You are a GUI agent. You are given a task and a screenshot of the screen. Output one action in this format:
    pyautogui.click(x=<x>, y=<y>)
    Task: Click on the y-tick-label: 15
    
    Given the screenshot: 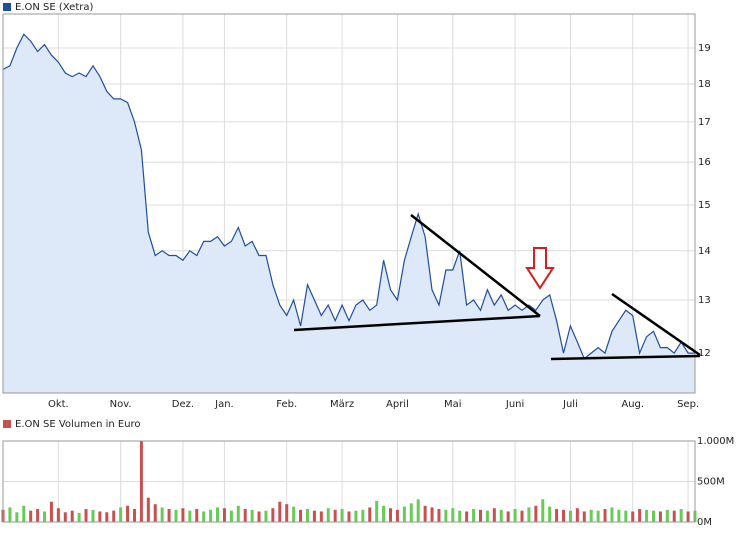 What is the action you would take?
    pyautogui.click(x=704, y=205)
    